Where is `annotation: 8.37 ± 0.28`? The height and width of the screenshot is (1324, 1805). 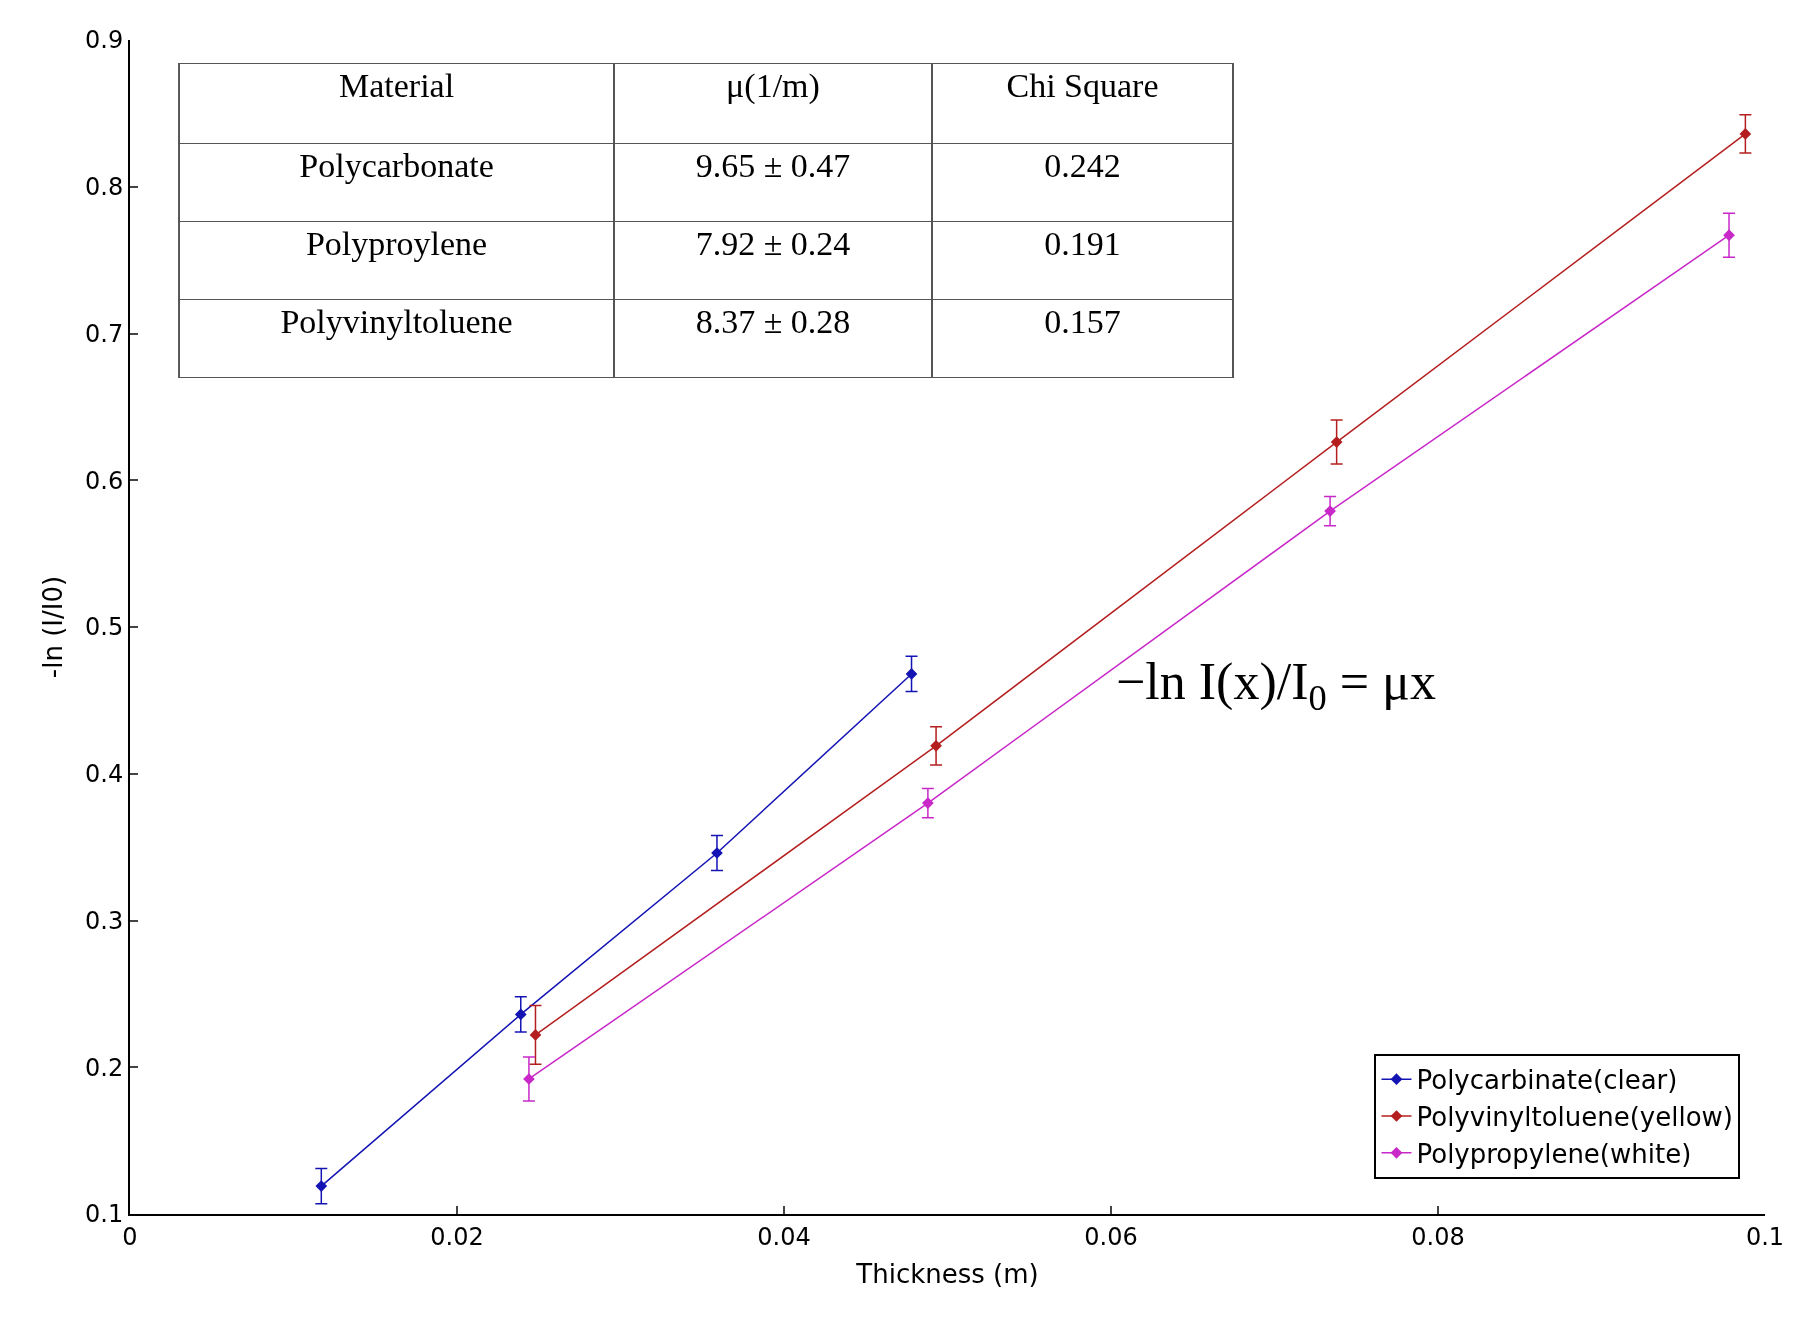
annotation: 8.37 ± 0.28 is located at coordinates (773, 321).